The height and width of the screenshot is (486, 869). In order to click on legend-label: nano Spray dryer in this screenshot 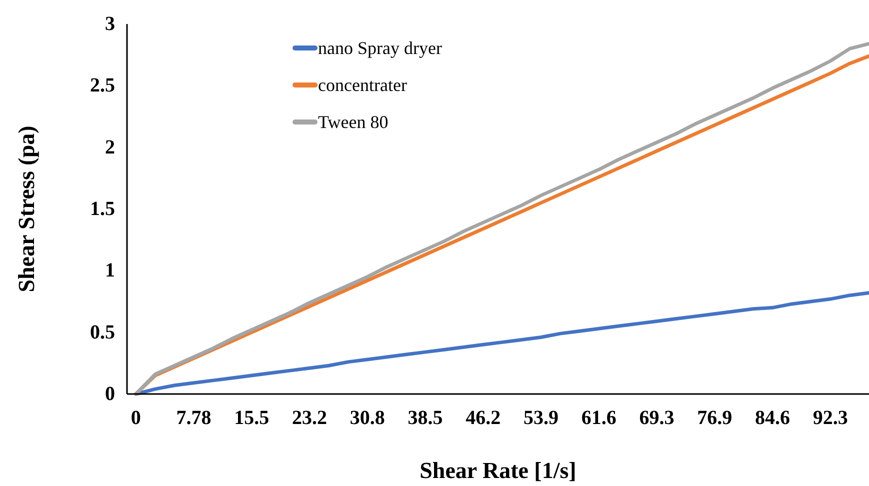, I will do `click(380, 48)`.